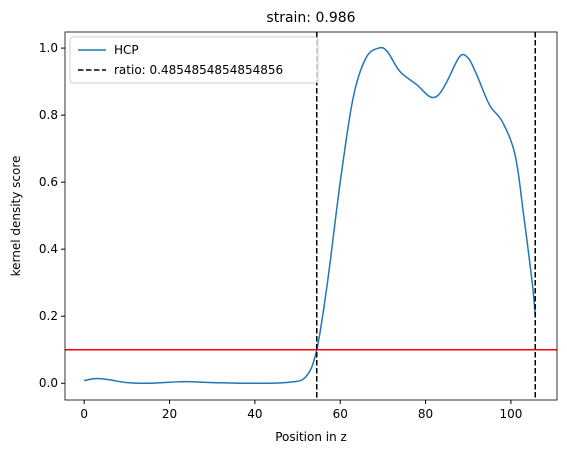  What do you see at coordinates (340, 414) in the screenshot?
I see `x-tick-label: 60` at bounding box center [340, 414].